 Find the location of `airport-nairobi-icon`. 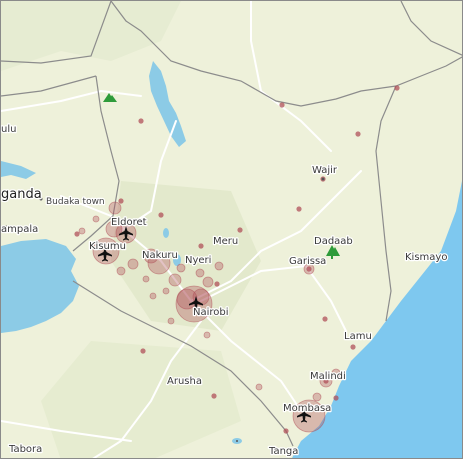

airport-nairobi-icon is located at coordinates (196, 303).